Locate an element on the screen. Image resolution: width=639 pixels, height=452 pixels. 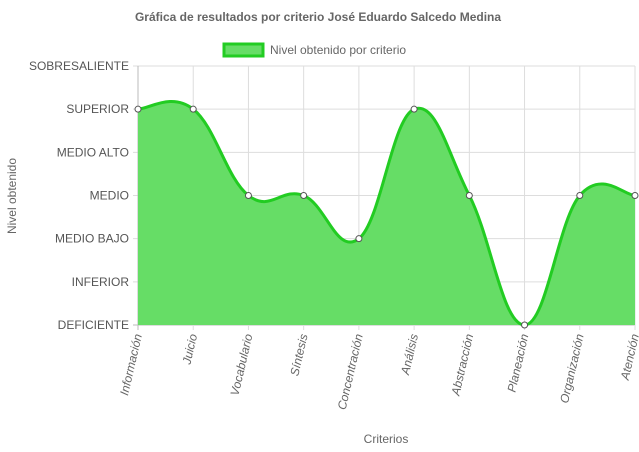
legend-swatch is located at coordinates (243, 50).